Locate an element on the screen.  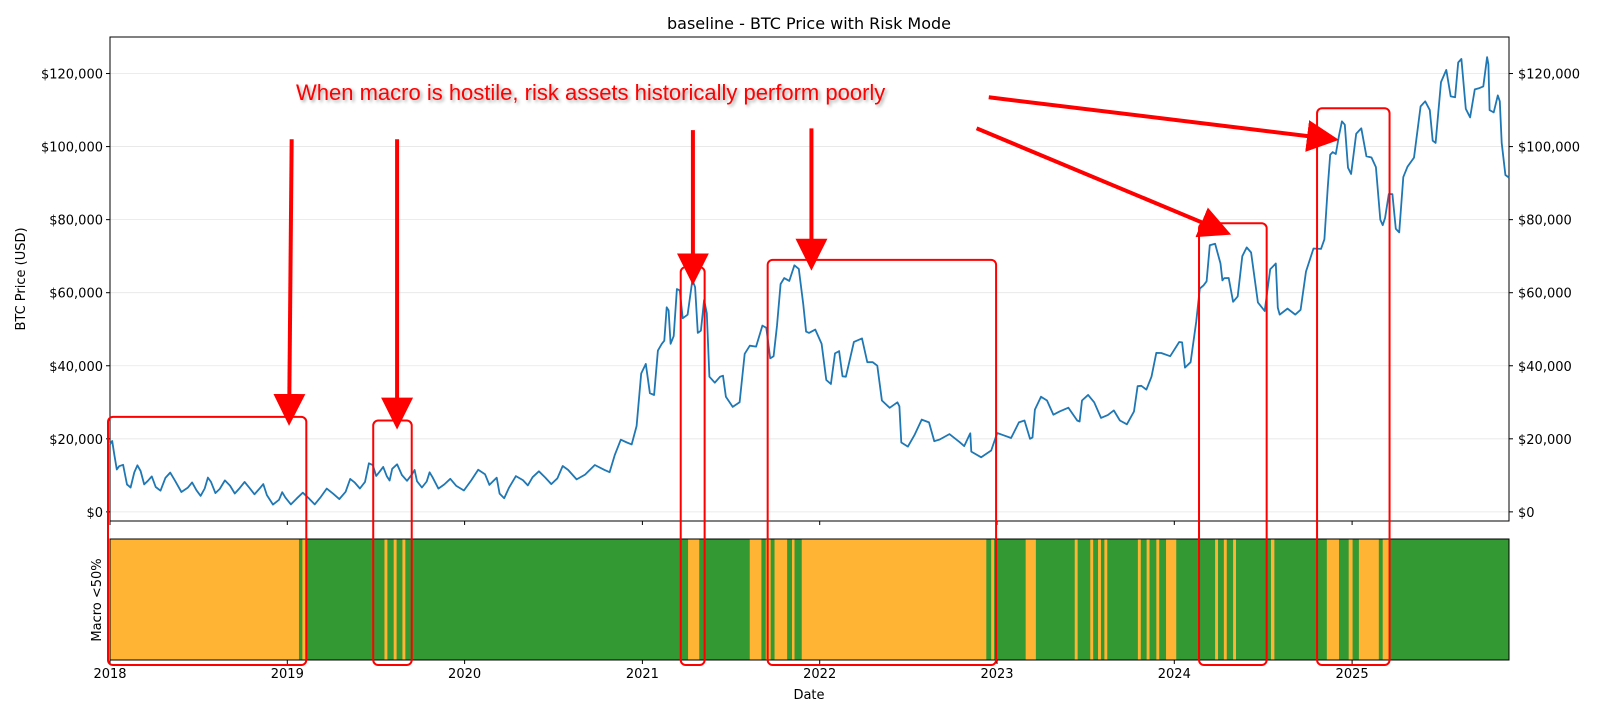
x-tick-label: 2022 is located at coordinates (819, 674).